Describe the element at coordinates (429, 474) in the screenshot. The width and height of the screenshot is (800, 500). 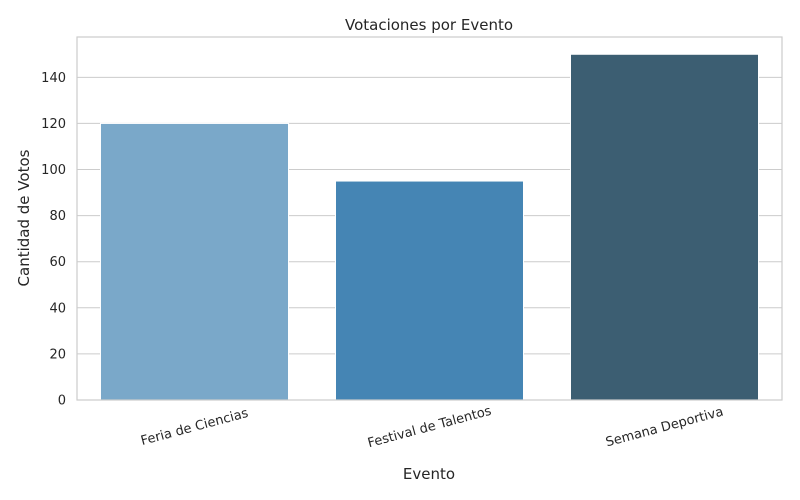
I see `x-axis-label: Evento` at that location.